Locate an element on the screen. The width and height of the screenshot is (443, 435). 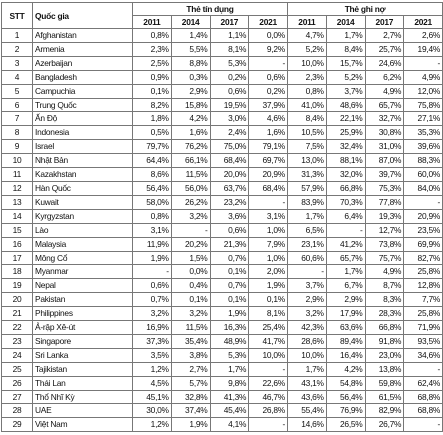
value-cell: 48,6% is located at coordinates (345, 105).